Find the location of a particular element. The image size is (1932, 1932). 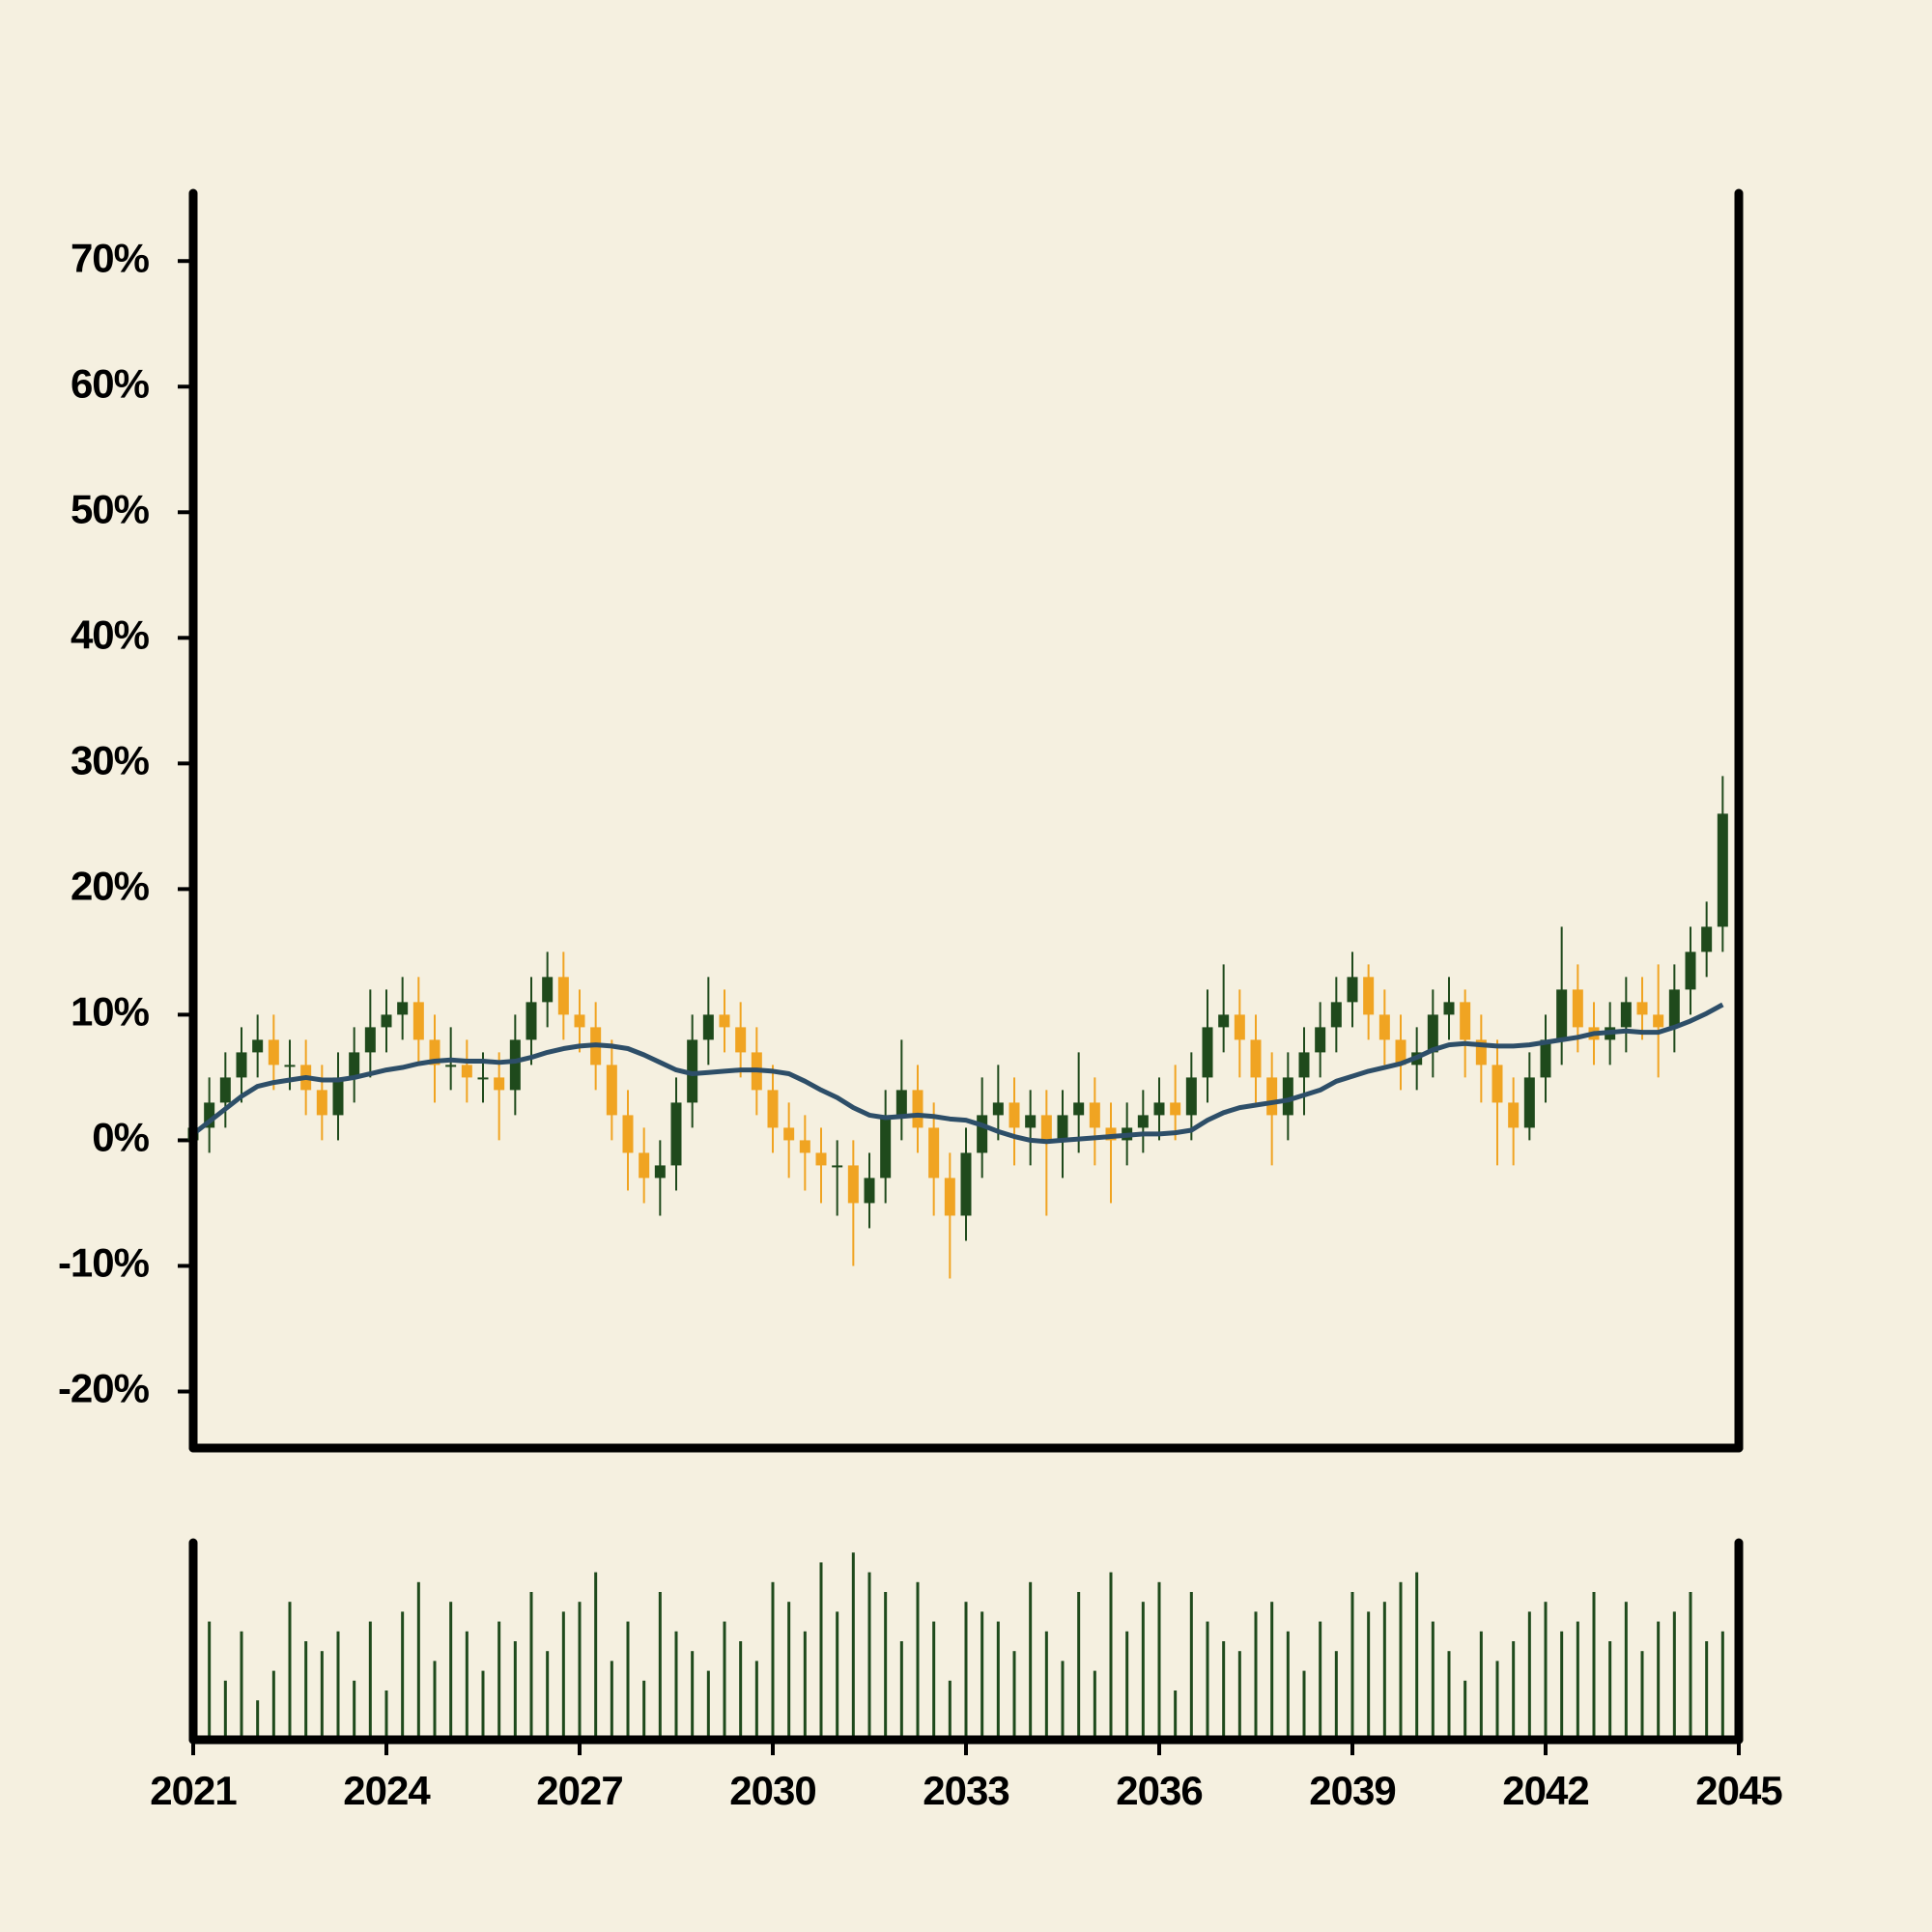

x-tick-label: 2042 is located at coordinates (1545, 1790).